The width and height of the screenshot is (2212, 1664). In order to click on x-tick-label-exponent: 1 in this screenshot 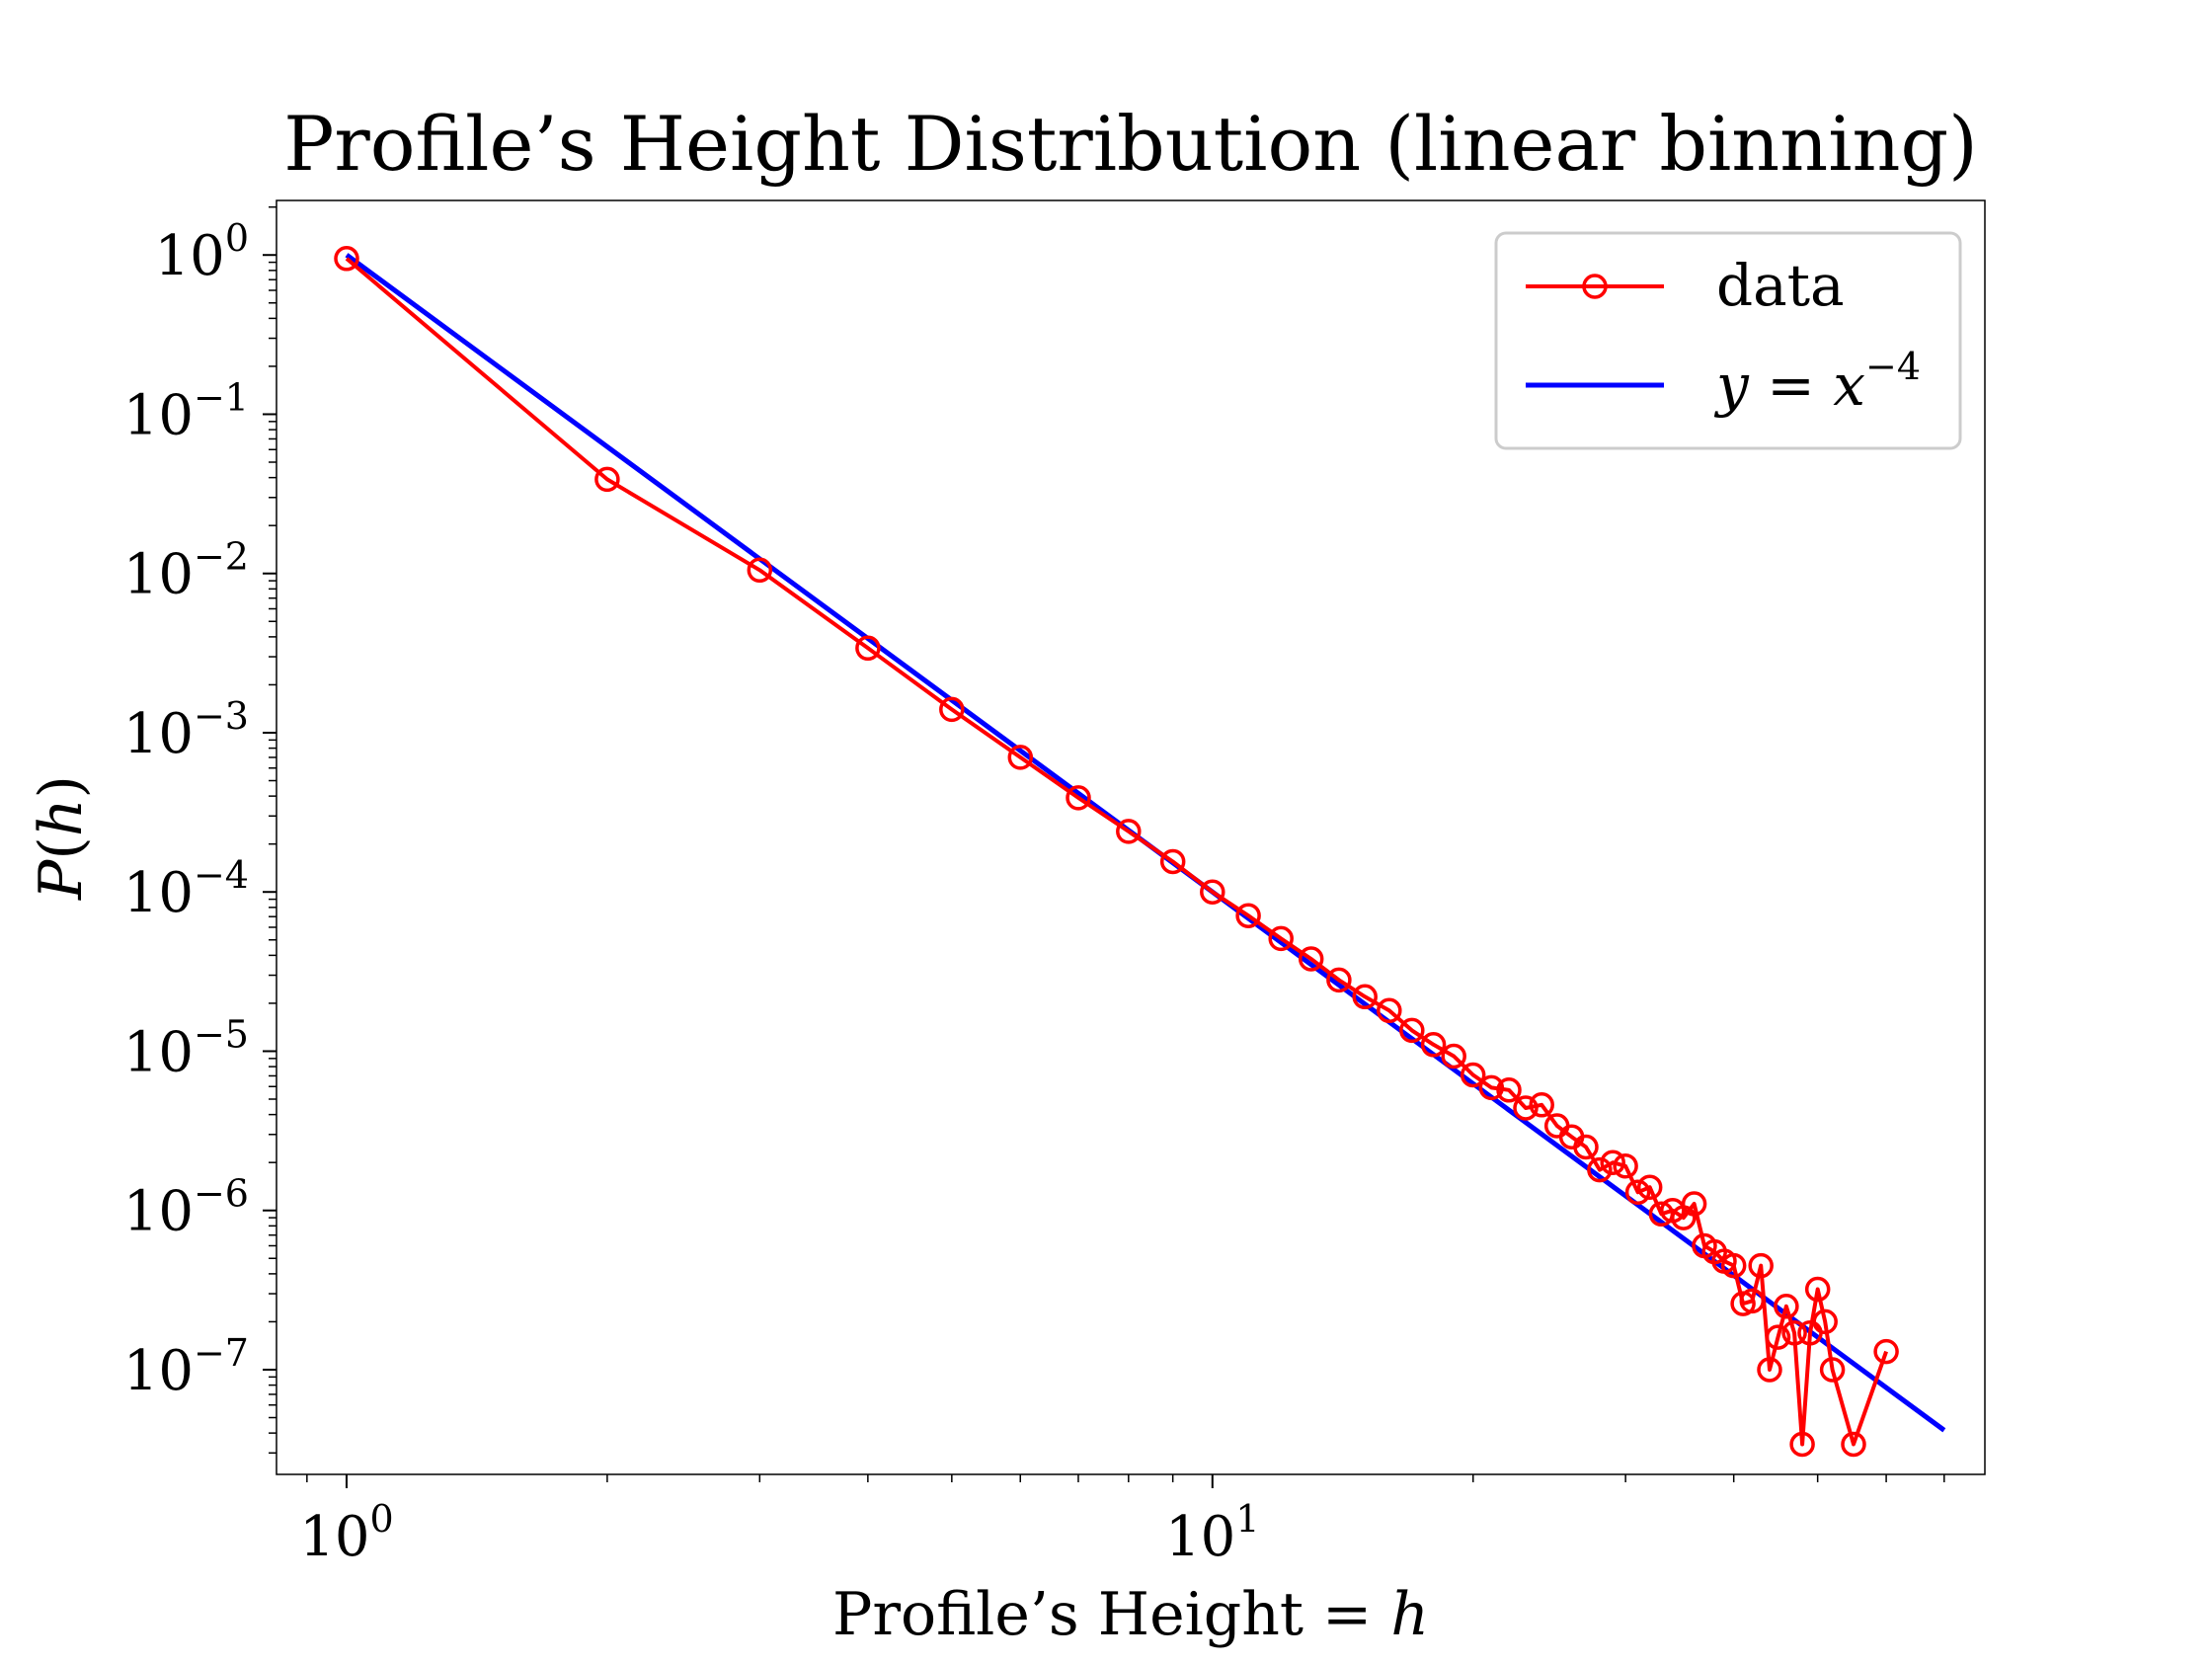, I will do `click(1247, 1519)`.